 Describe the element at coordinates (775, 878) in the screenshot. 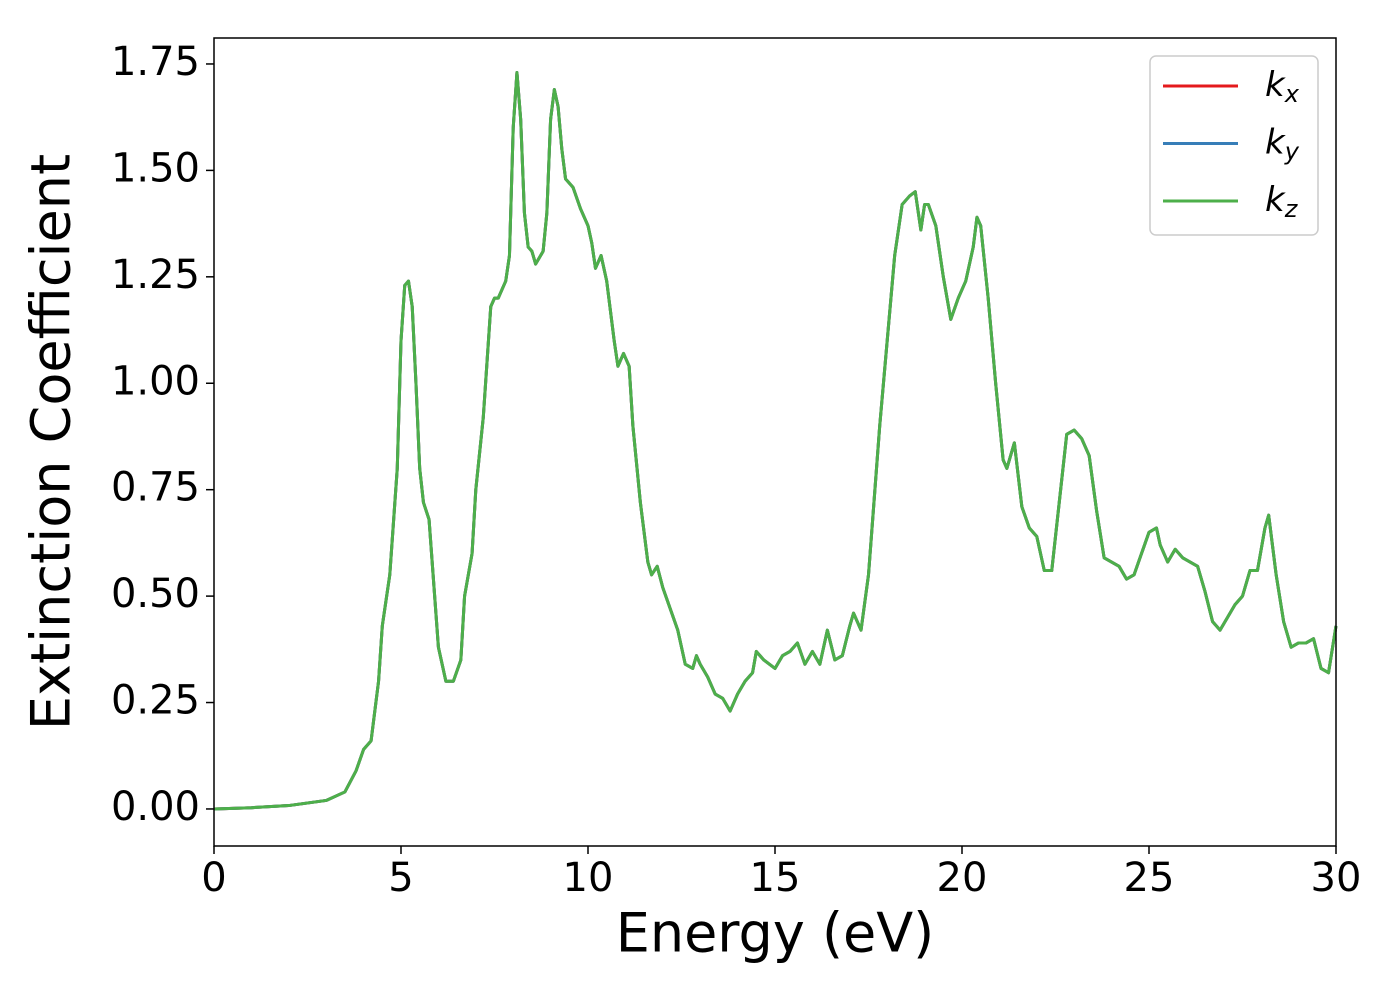

I see `x-tick-label: 15` at that location.